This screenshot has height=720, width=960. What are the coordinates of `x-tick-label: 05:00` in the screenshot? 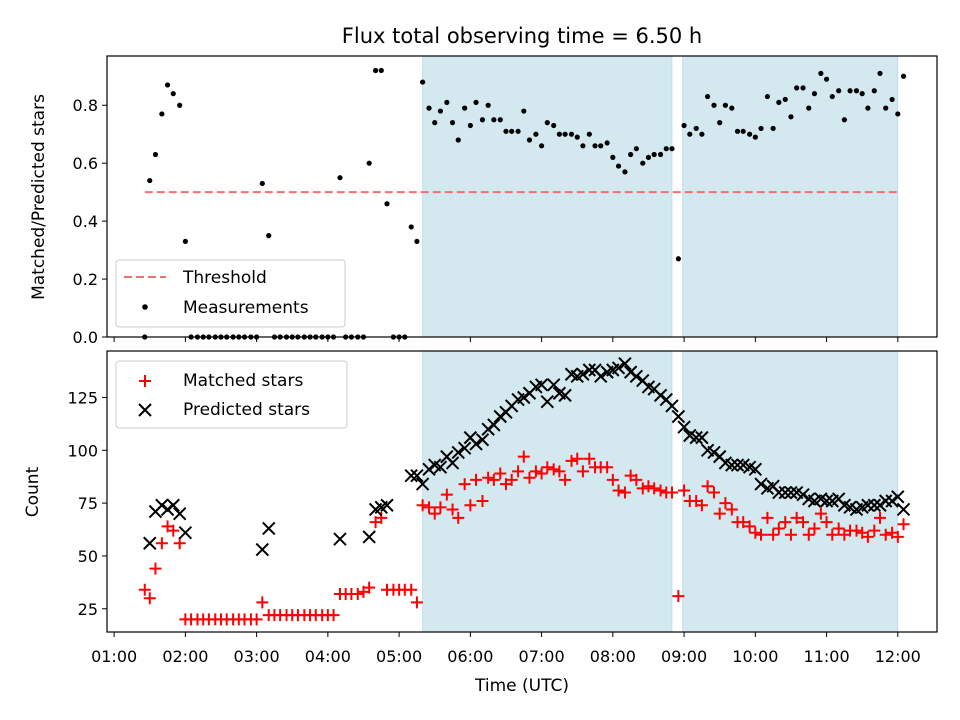 It's located at (399, 656).